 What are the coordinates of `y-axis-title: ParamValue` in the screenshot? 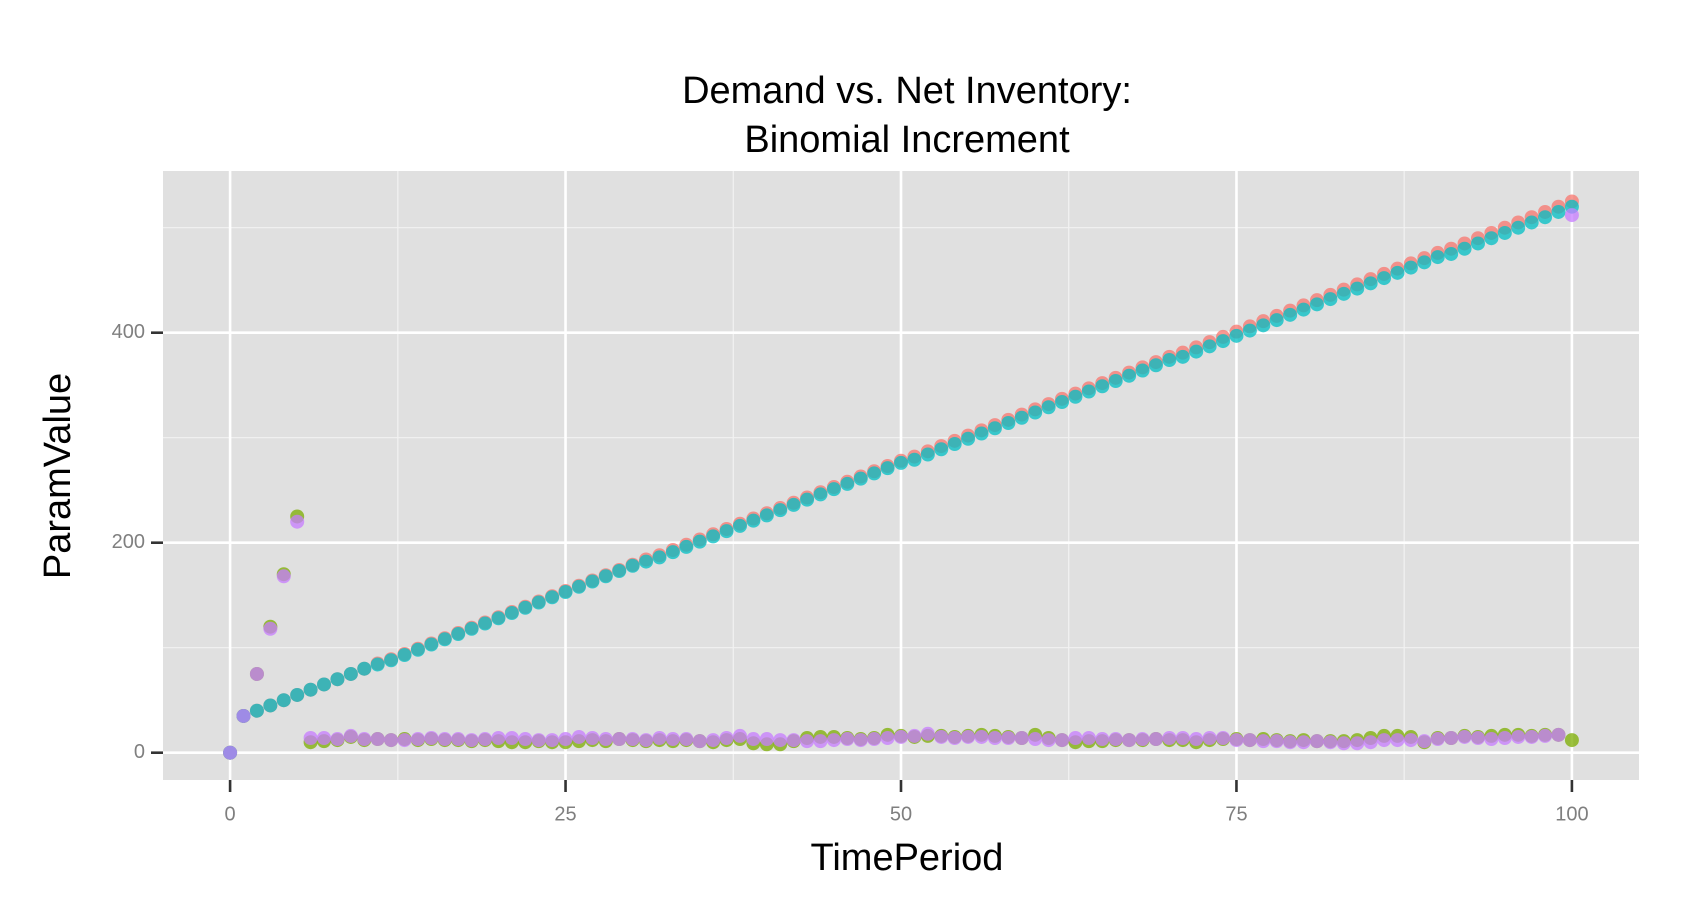 It's located at (58, 476).